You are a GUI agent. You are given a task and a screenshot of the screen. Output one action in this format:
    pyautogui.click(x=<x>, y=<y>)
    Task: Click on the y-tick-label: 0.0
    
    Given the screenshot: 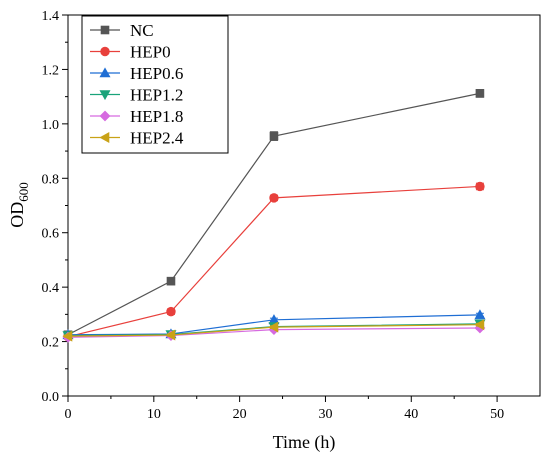 What is the action you would take?
    pyautogui.click(x=51, y=397)
    